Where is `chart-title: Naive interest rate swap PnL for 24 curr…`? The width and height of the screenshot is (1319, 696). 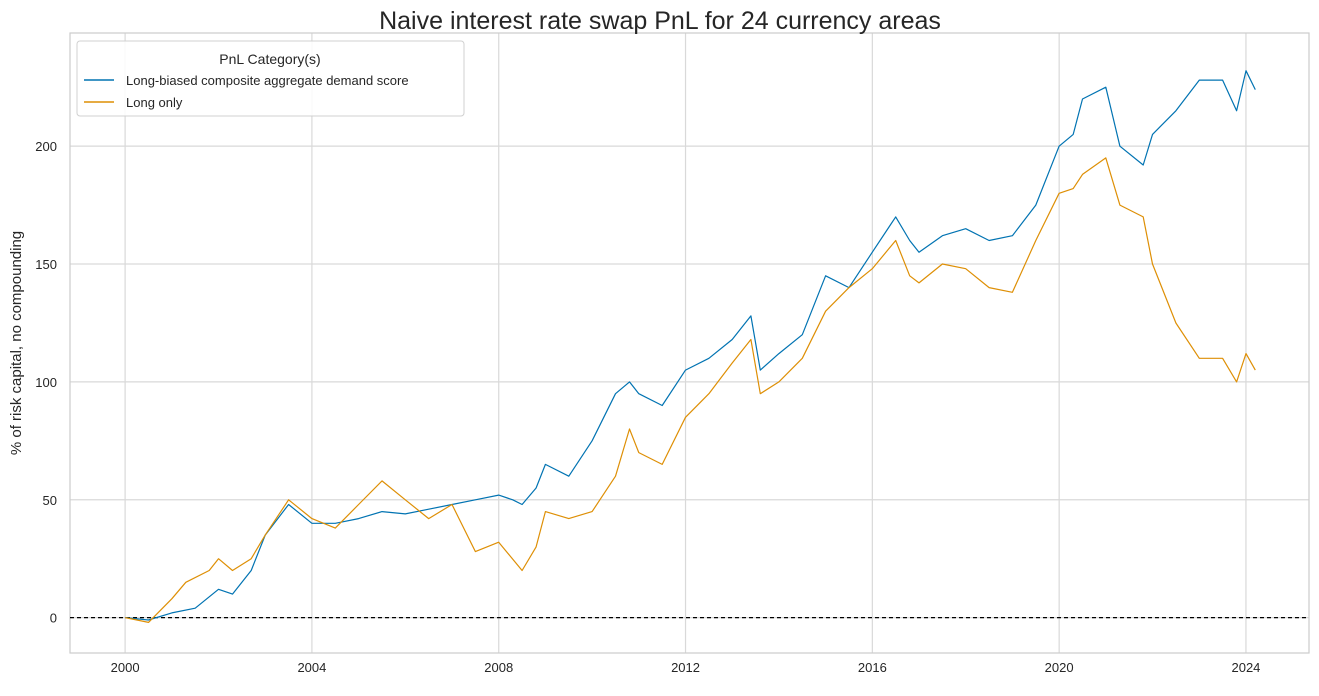
chart-title: Naive interest rate swap PnL for 24 curr… is located at coordinates (660, 21).